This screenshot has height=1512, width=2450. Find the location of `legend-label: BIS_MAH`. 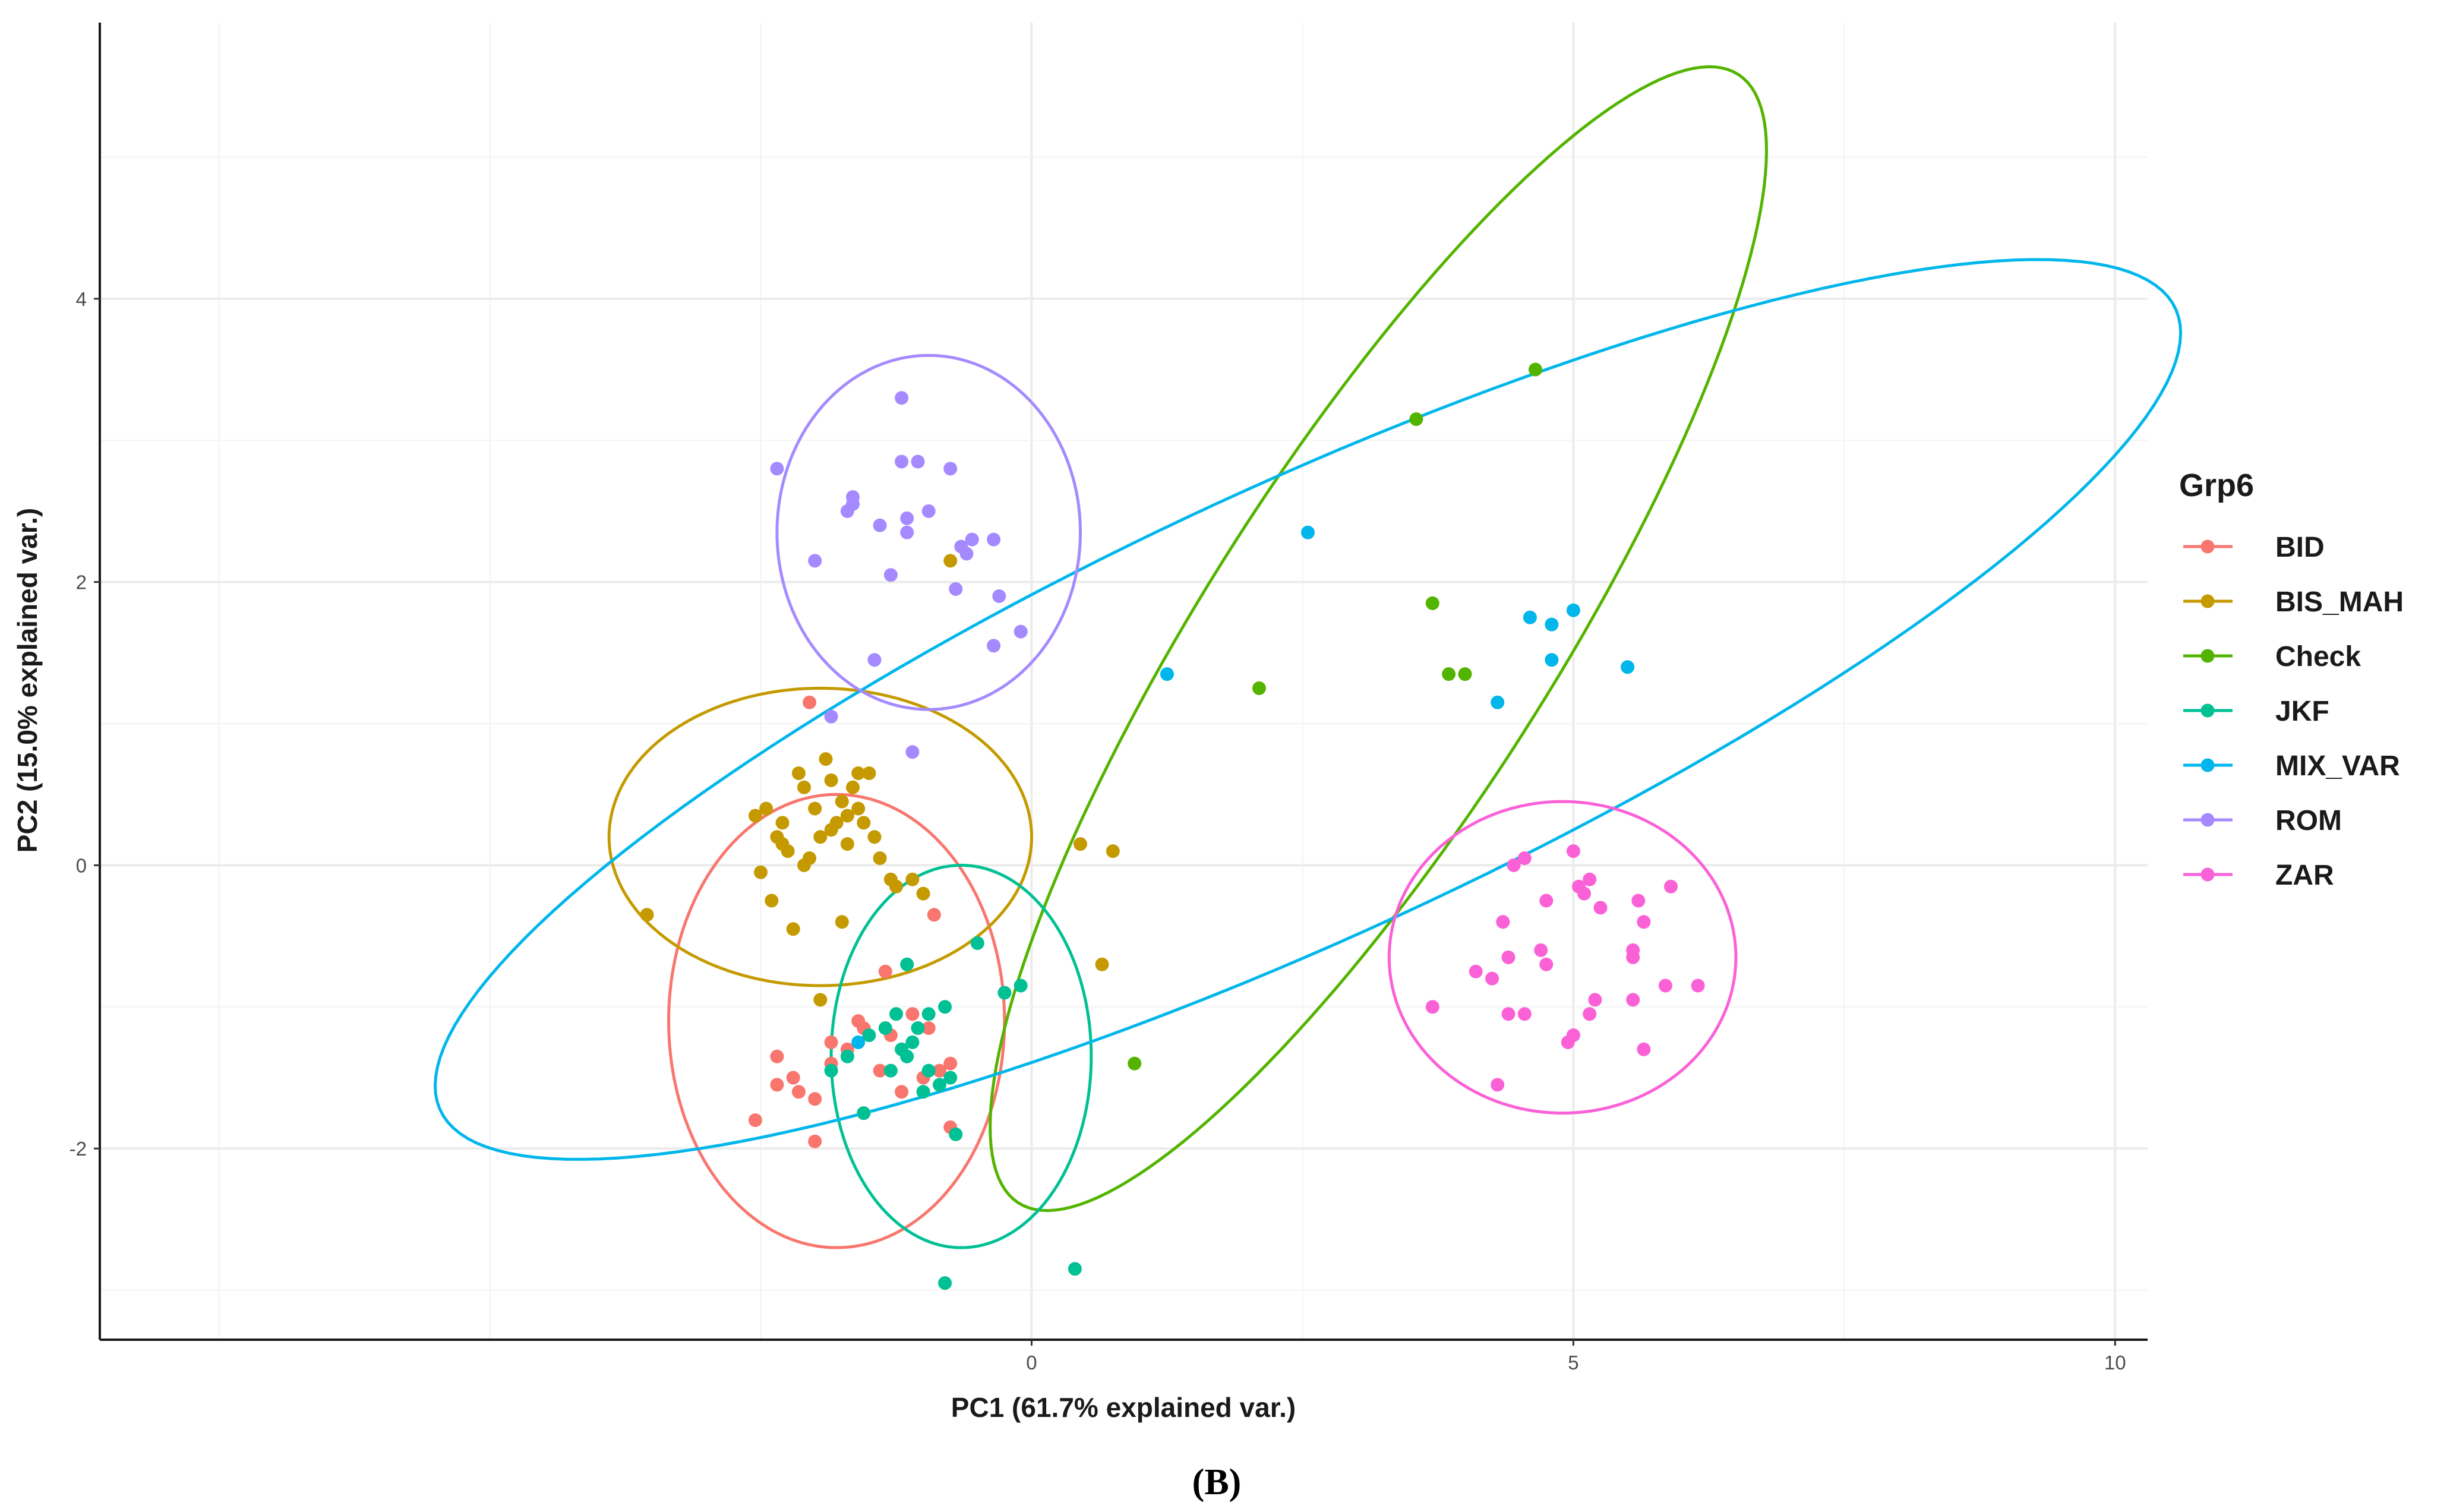

legend-label: BIS_MAH is located at coordinates (2339, 602).